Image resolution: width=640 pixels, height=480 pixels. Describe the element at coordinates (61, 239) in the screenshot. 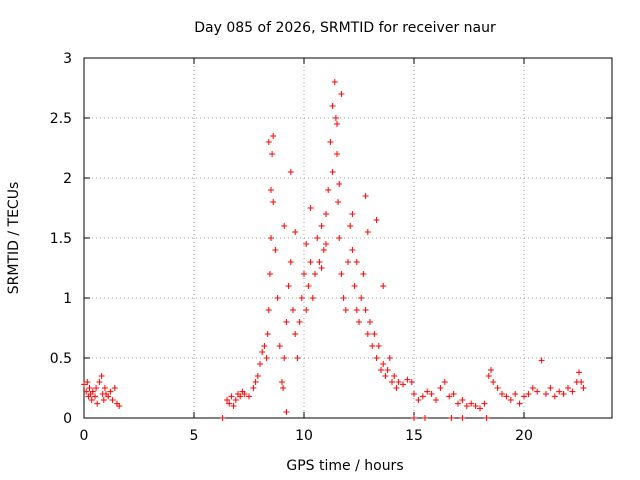

I see `y-tick-label: 1.5` at that location.